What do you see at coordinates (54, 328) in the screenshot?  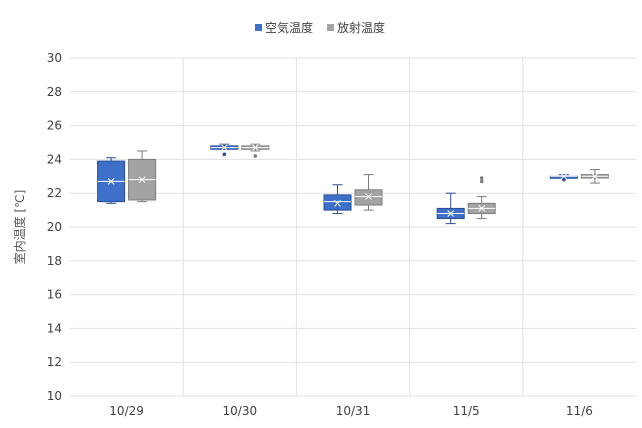 I see `y-tick-label: 14` at bounding box center [54, 328].